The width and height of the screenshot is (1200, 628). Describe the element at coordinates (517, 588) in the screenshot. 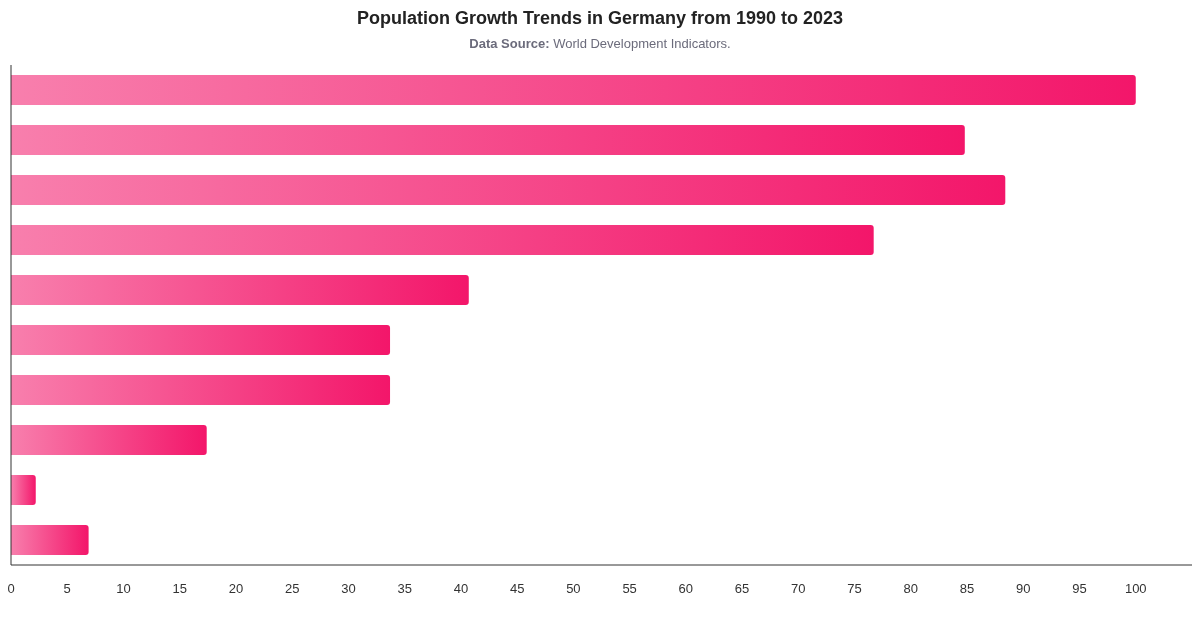

I see `x-tick-label: 45` at that location.